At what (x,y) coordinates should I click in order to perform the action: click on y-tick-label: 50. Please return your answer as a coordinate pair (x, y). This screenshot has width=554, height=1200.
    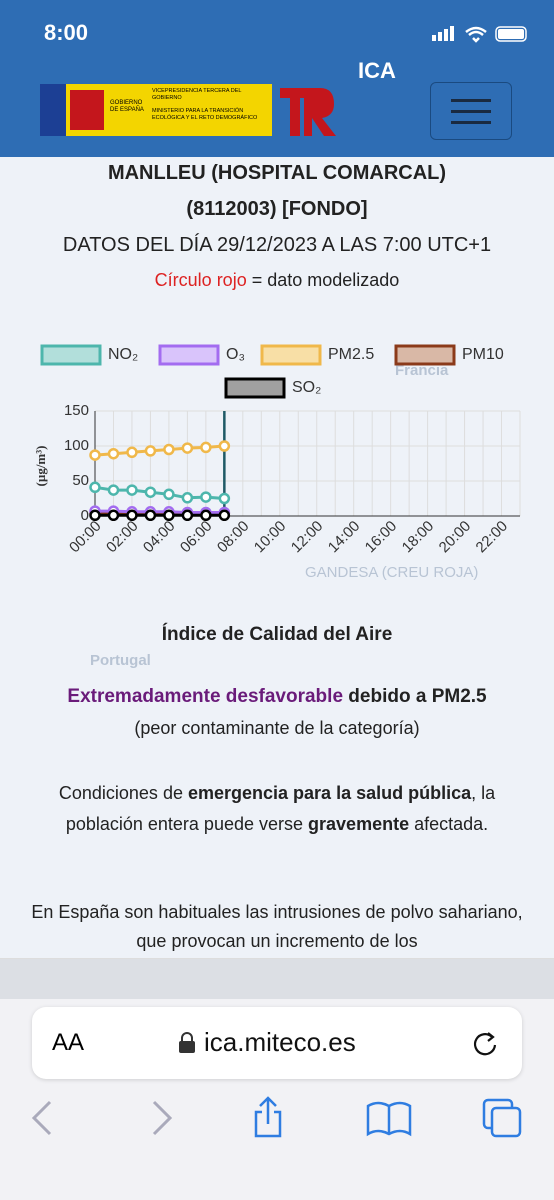
    Looking at the image, I should click on (80, 480).